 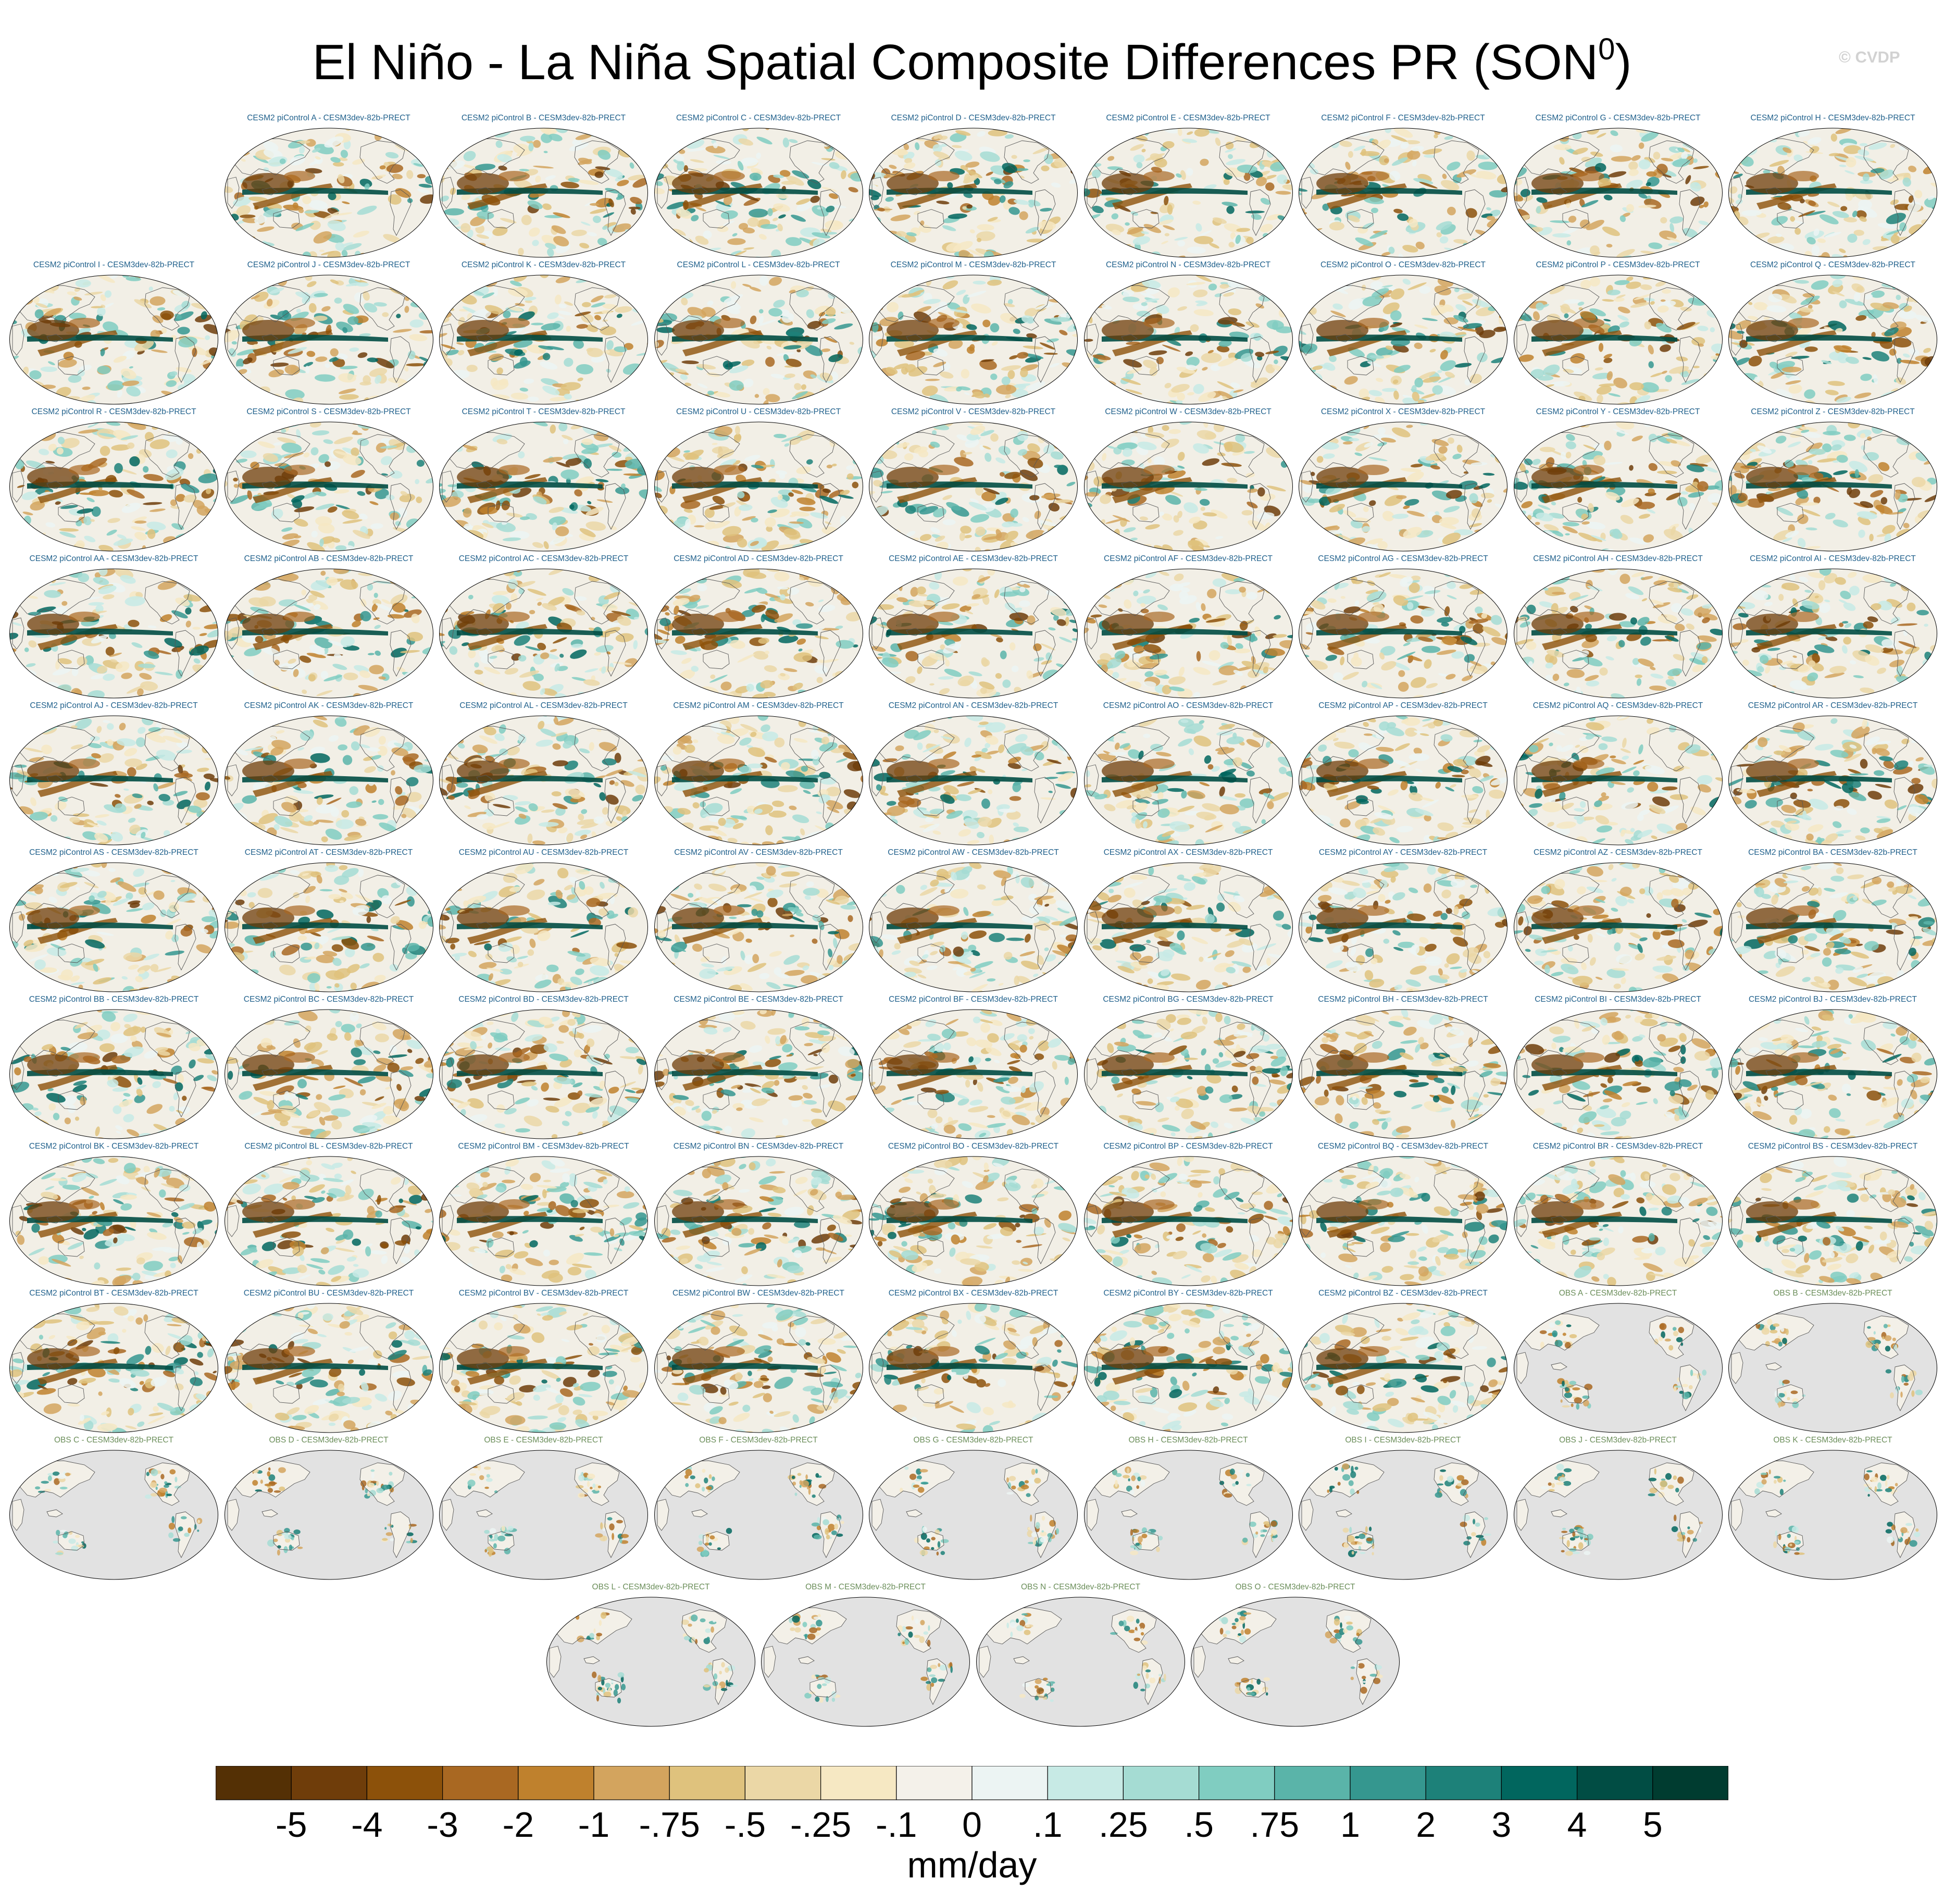 What do you see at coordinates (1588, 176) in the screenshot?
I see `north-negative-streak` at bounding box center [1588, 176].